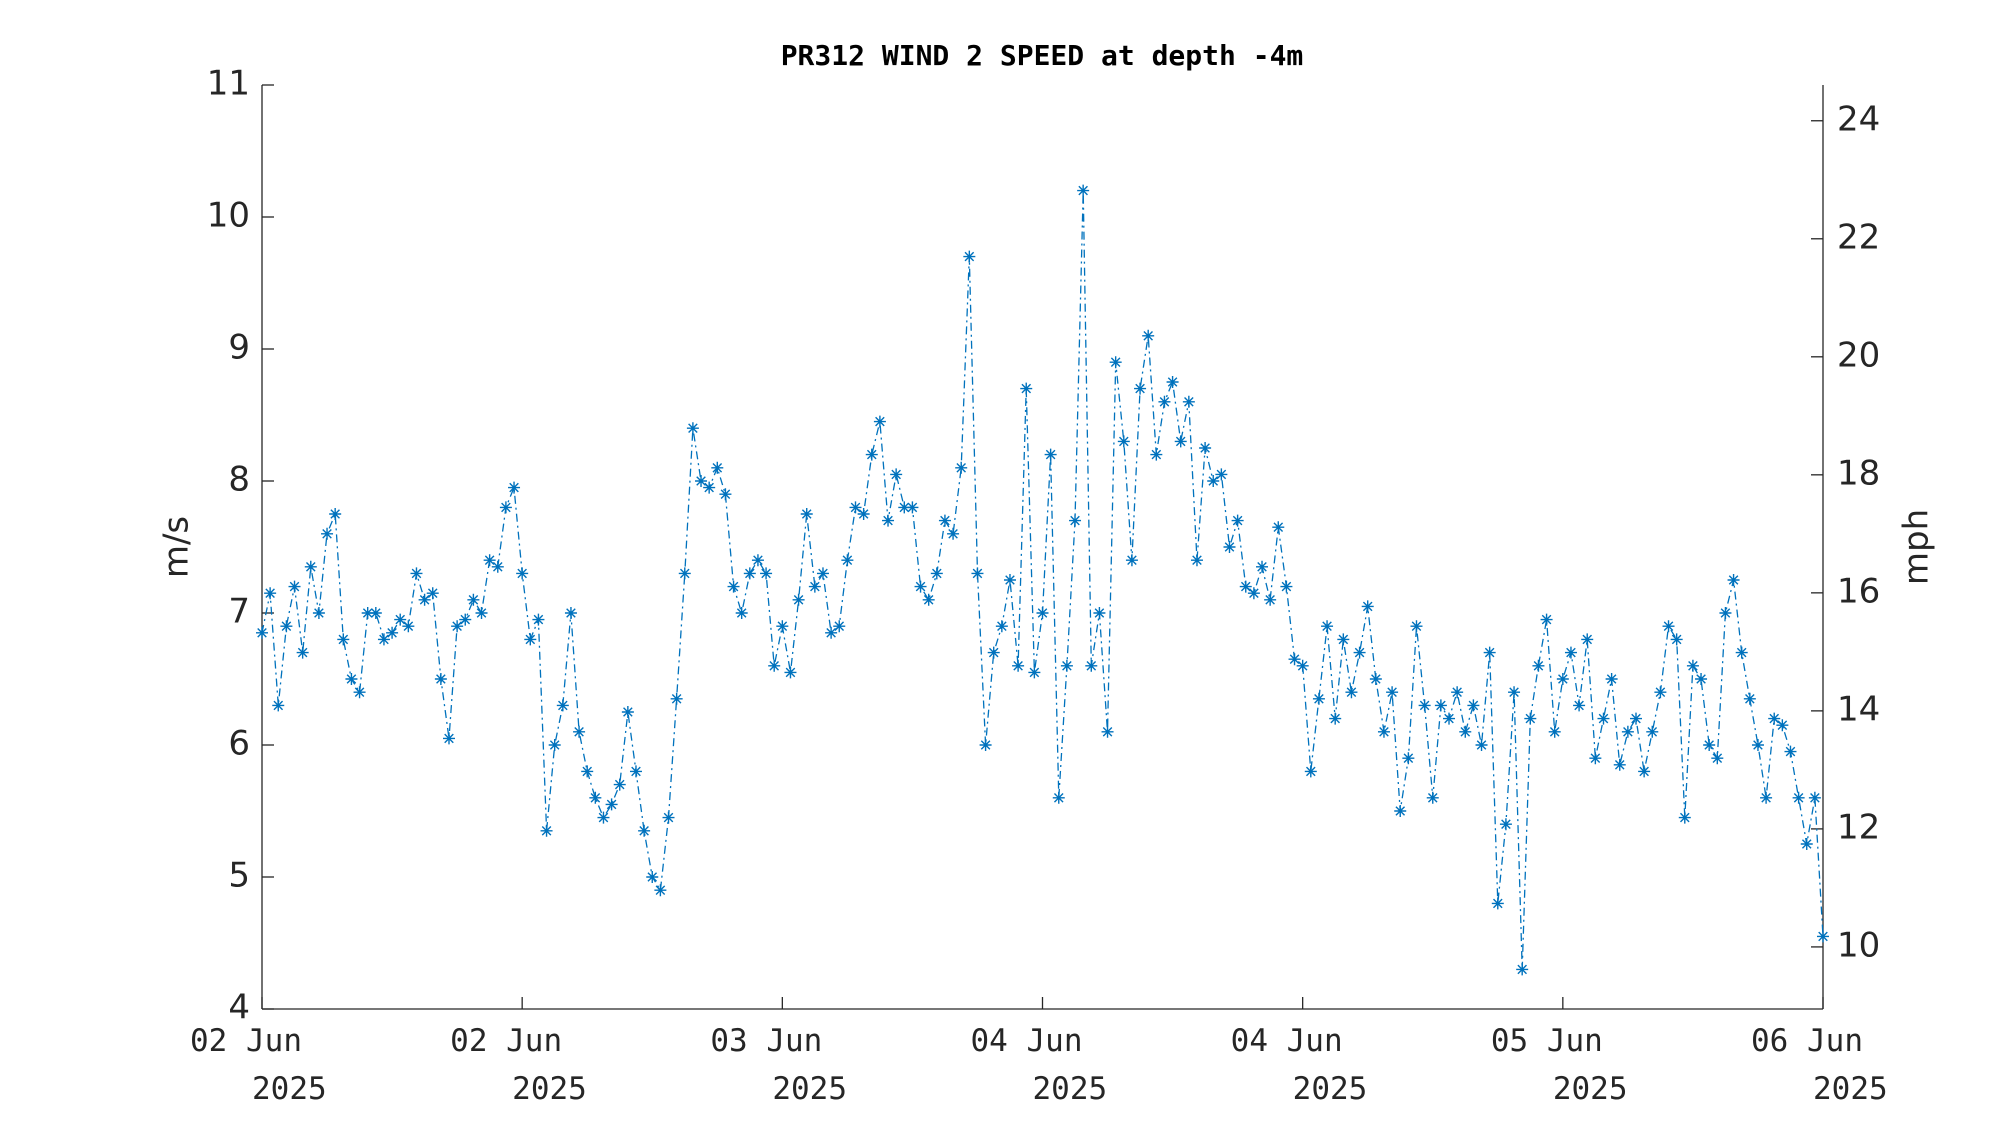 The height and width of the screenshot is (1125, 2000). What do you see at coordinates (239, 876) in the screenshot?
I see `y-tick-label: 5` at bounding box center [239, 876].